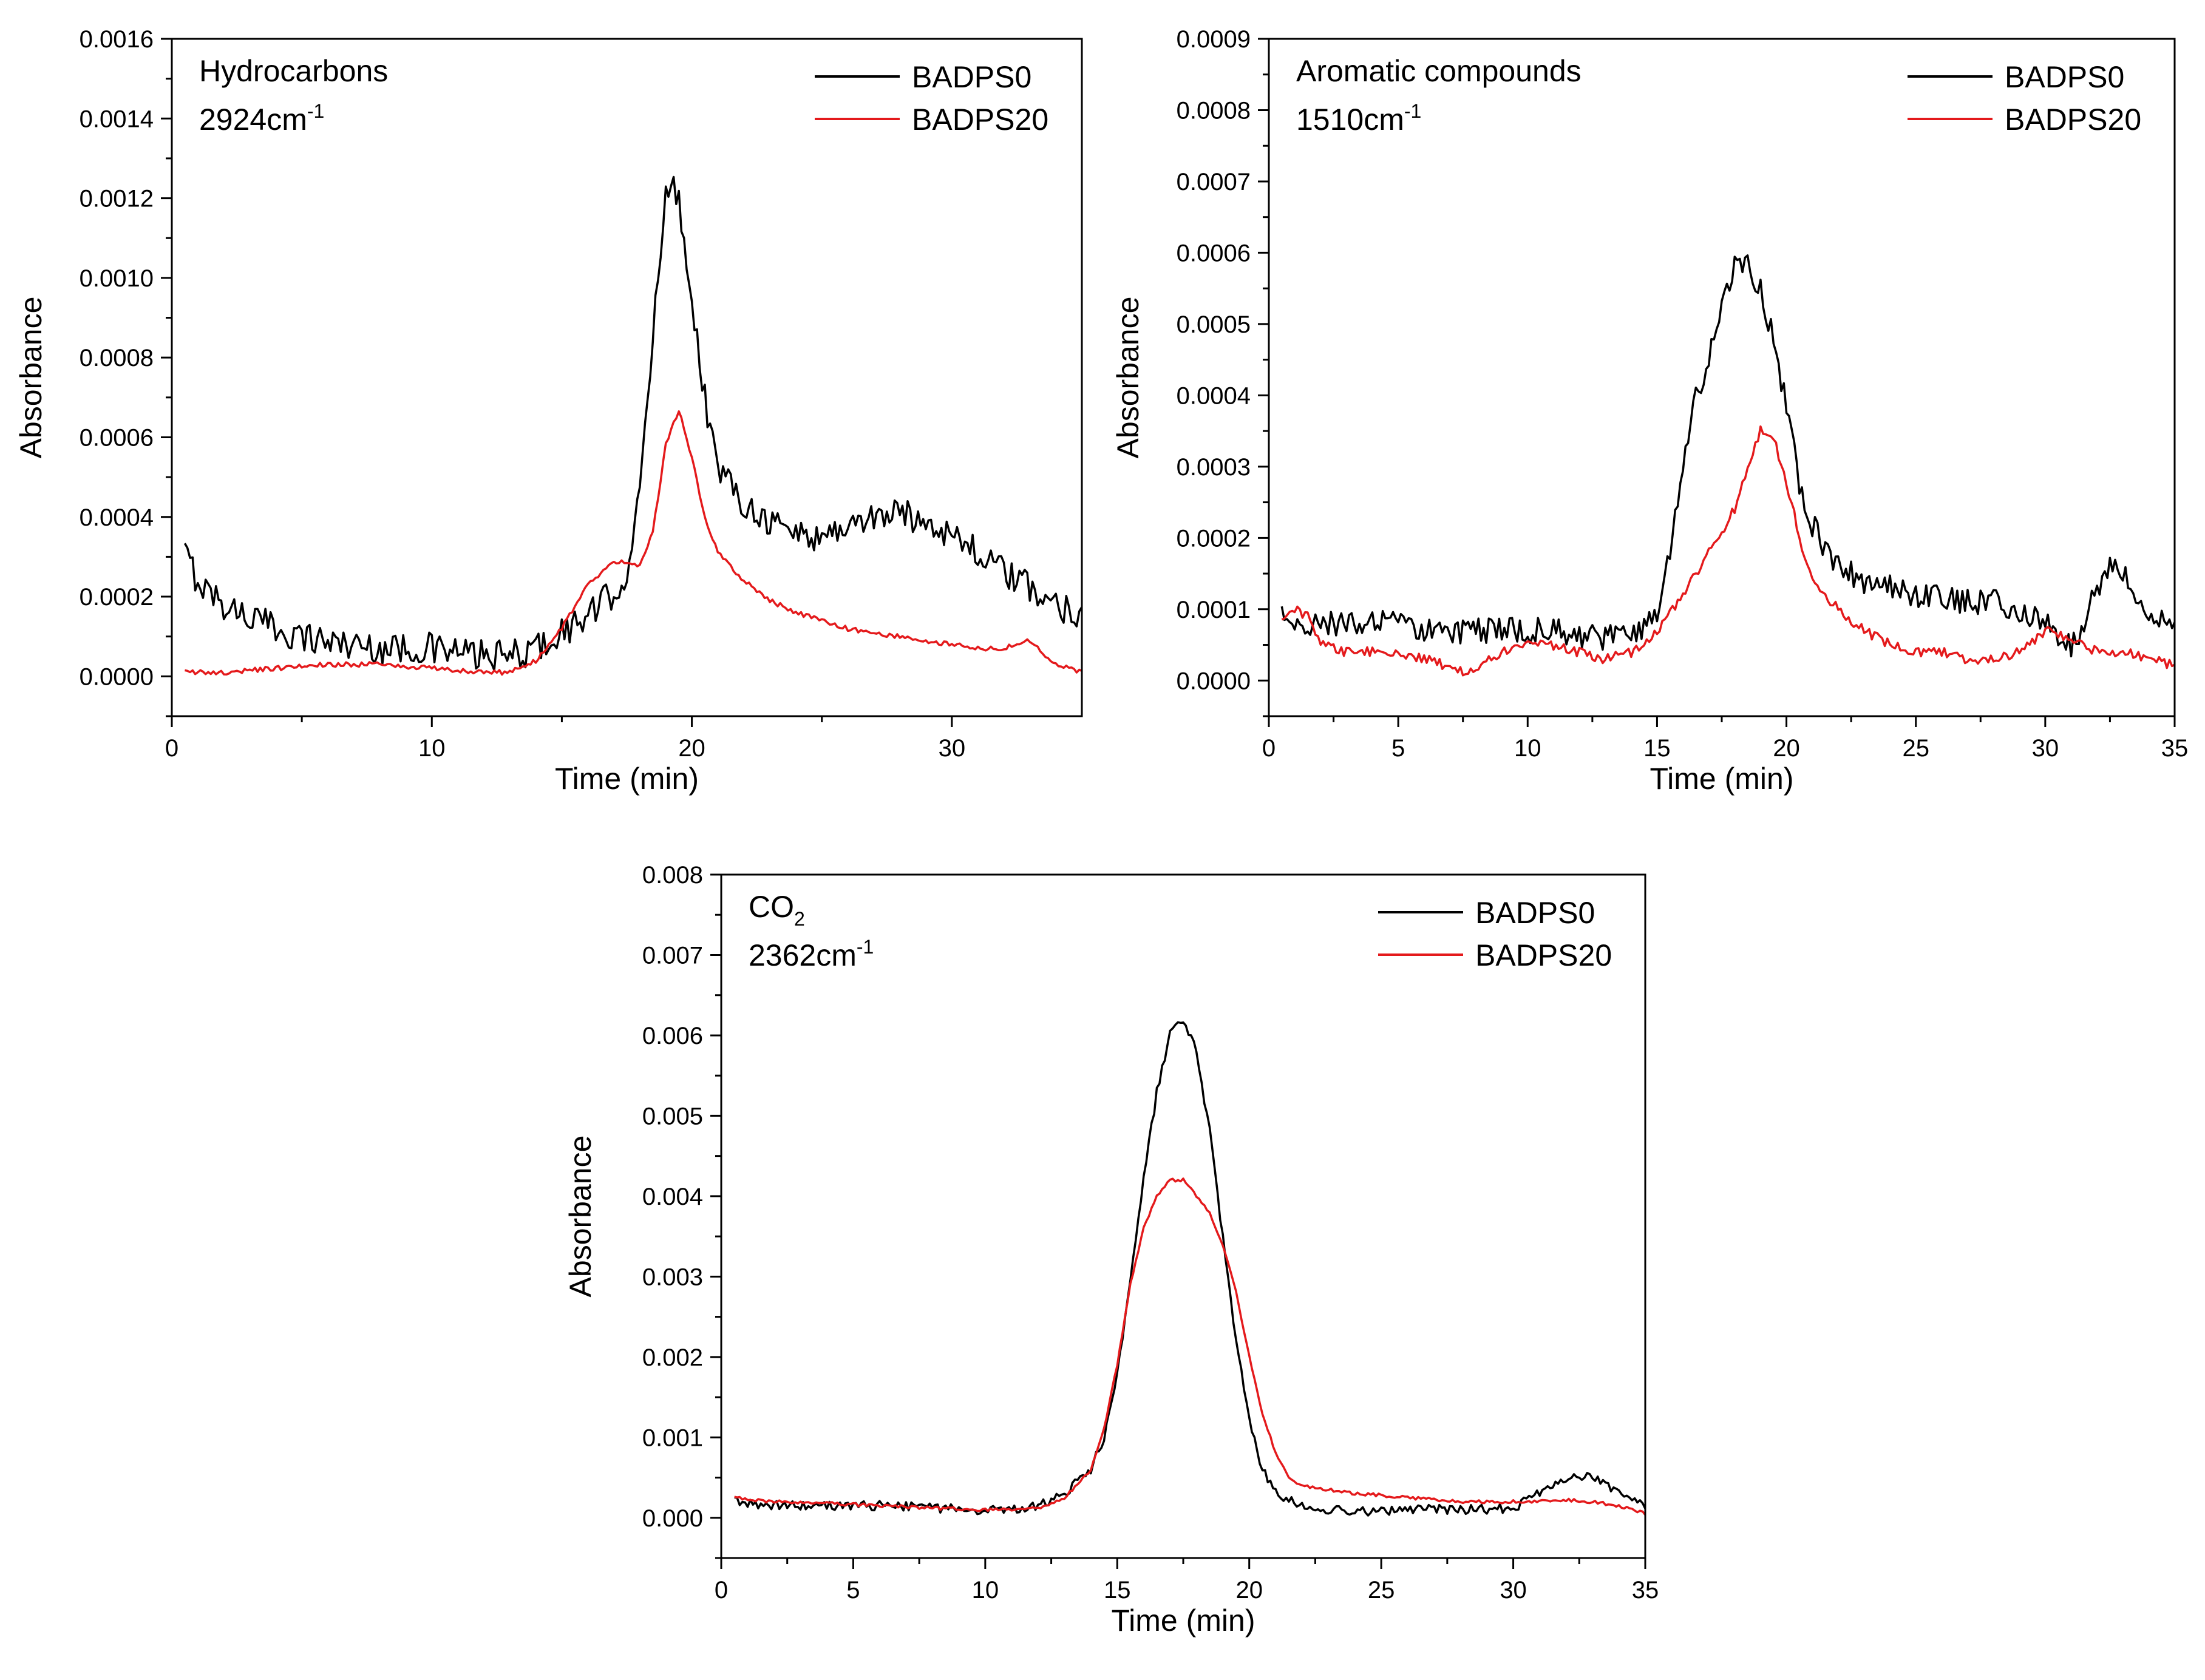  I want to click on annotation-line: Hydrocarbons, so click(293, 71).